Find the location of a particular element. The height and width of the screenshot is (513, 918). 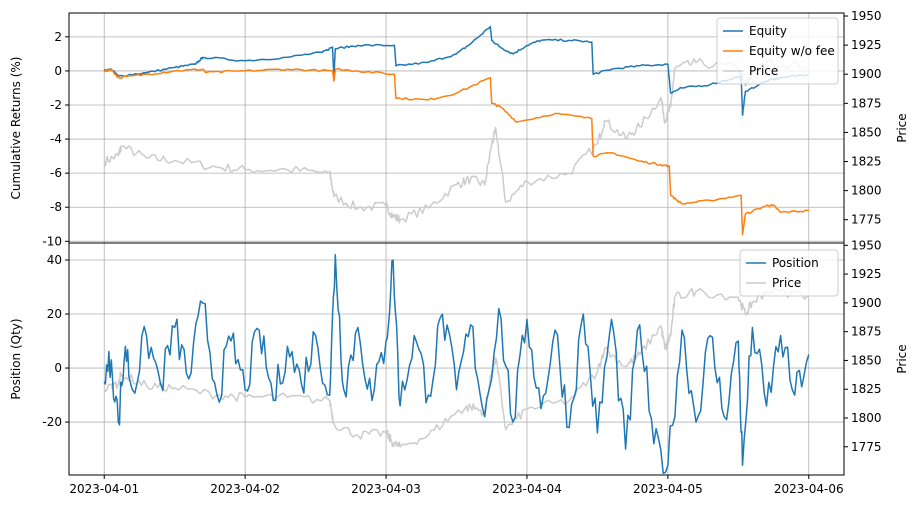

legend-label: Equity w/o fee is located at coordinates (792, 51).